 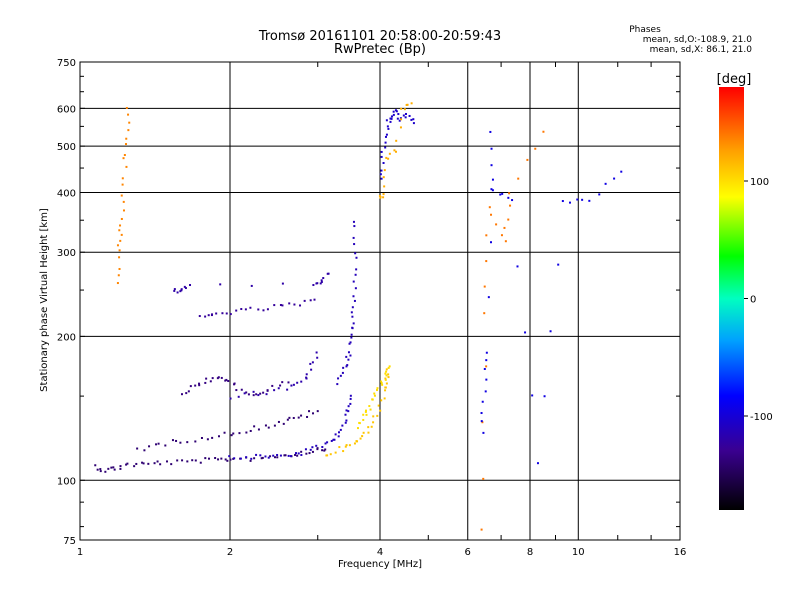 What do you see at coordinates (230, 552) in the screenshot?
I see `x-tick-label: 2` at bounding box center [230, 552].